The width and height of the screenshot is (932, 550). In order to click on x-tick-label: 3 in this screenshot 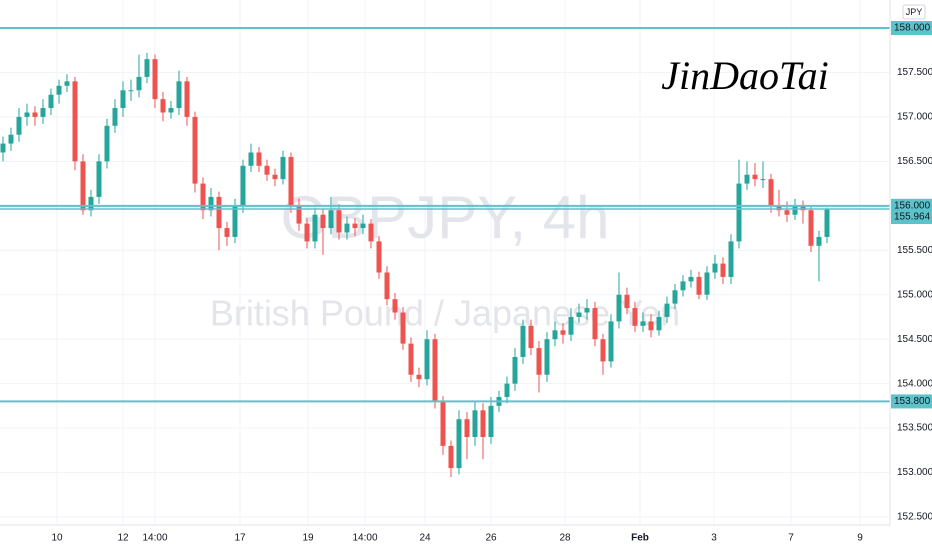, I will do `click(714, 538)`.